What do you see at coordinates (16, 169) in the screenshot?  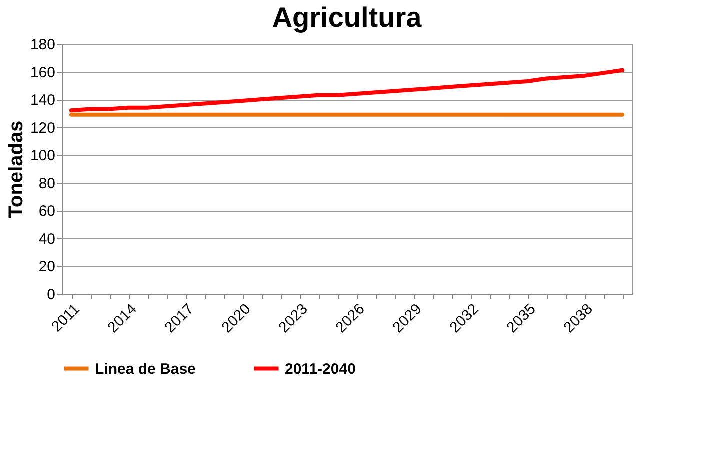 I see `y-axis-title: Toneladas` at bounding box center [16, 169].